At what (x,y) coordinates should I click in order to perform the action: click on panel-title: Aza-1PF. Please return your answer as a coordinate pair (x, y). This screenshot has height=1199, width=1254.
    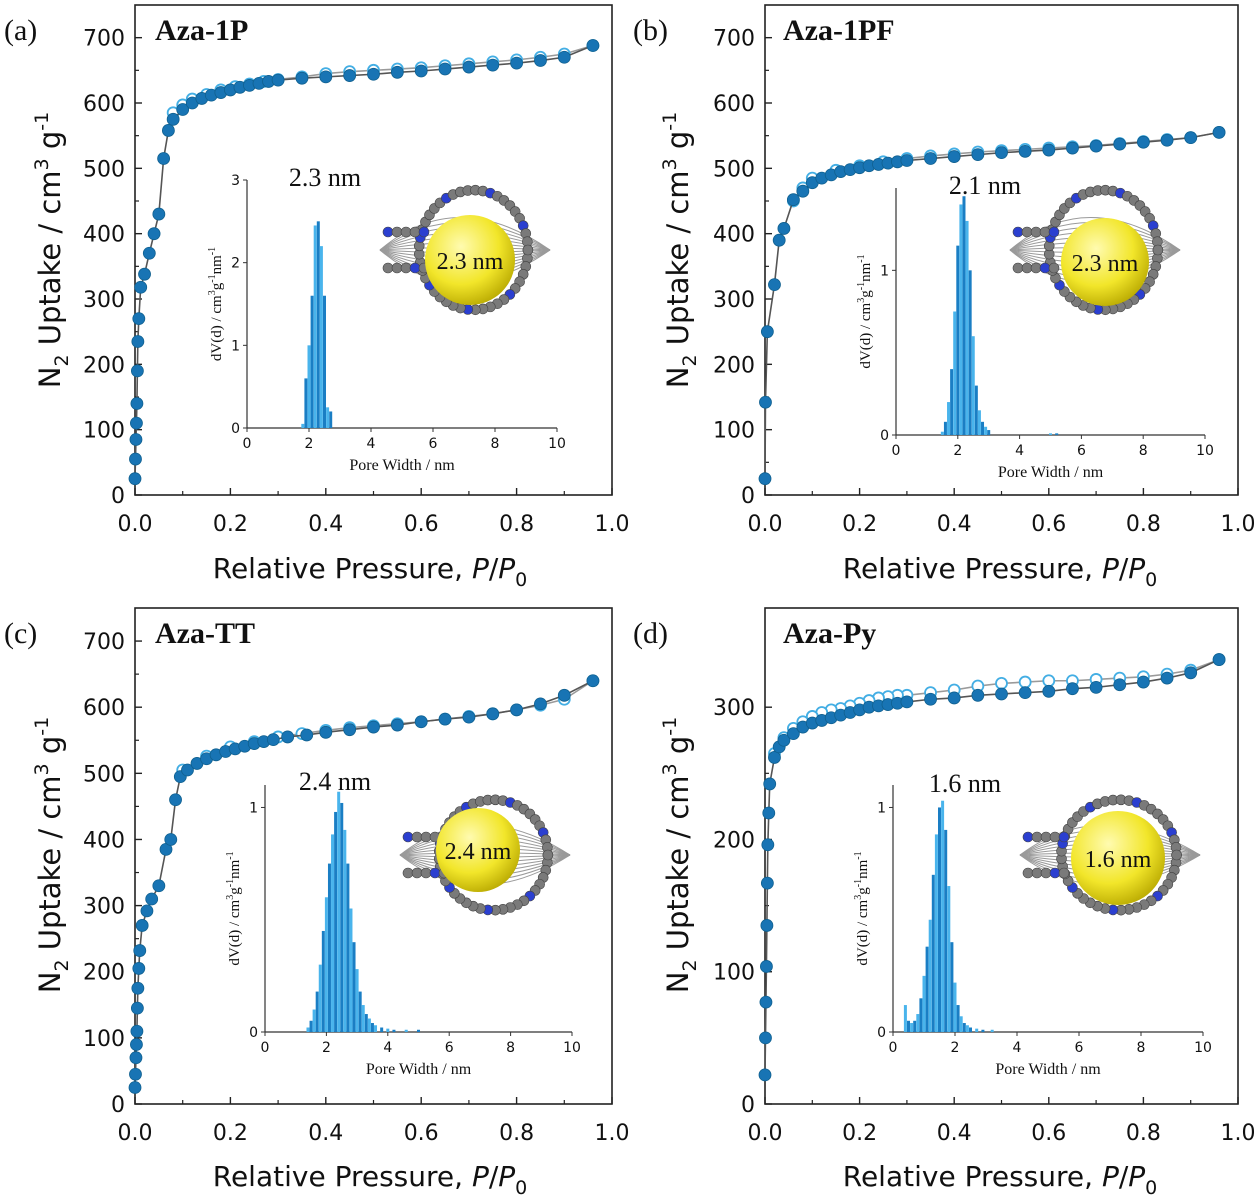
    Looking at the image, I should click on (839, 30).